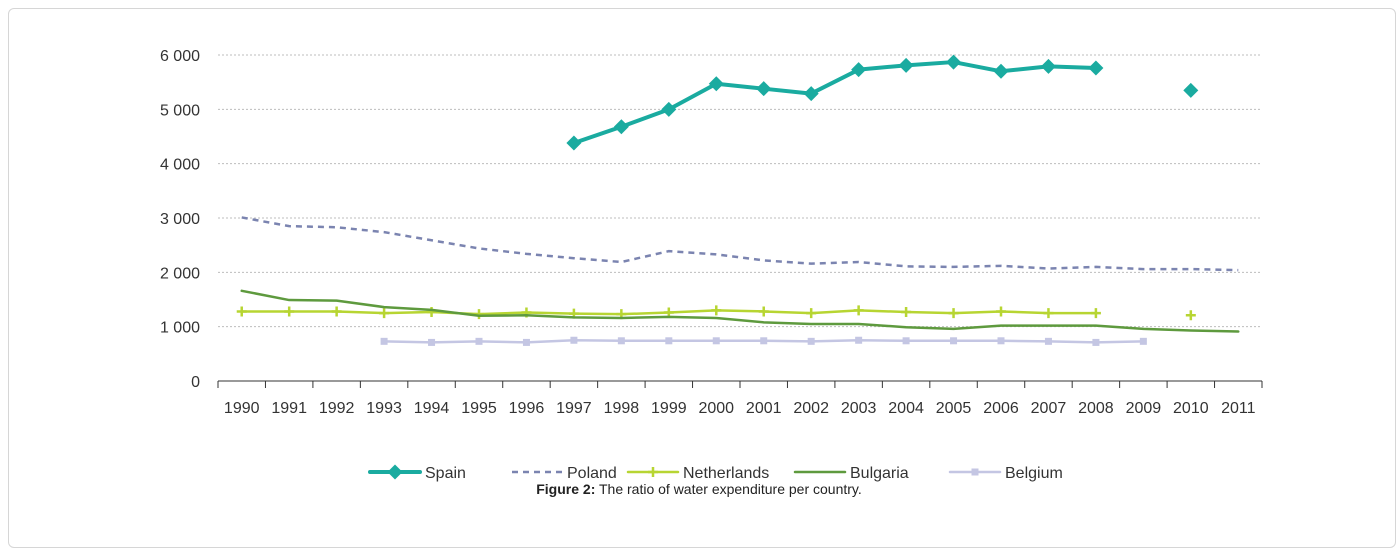  I want to click on series-belgium, so click(763, 341).